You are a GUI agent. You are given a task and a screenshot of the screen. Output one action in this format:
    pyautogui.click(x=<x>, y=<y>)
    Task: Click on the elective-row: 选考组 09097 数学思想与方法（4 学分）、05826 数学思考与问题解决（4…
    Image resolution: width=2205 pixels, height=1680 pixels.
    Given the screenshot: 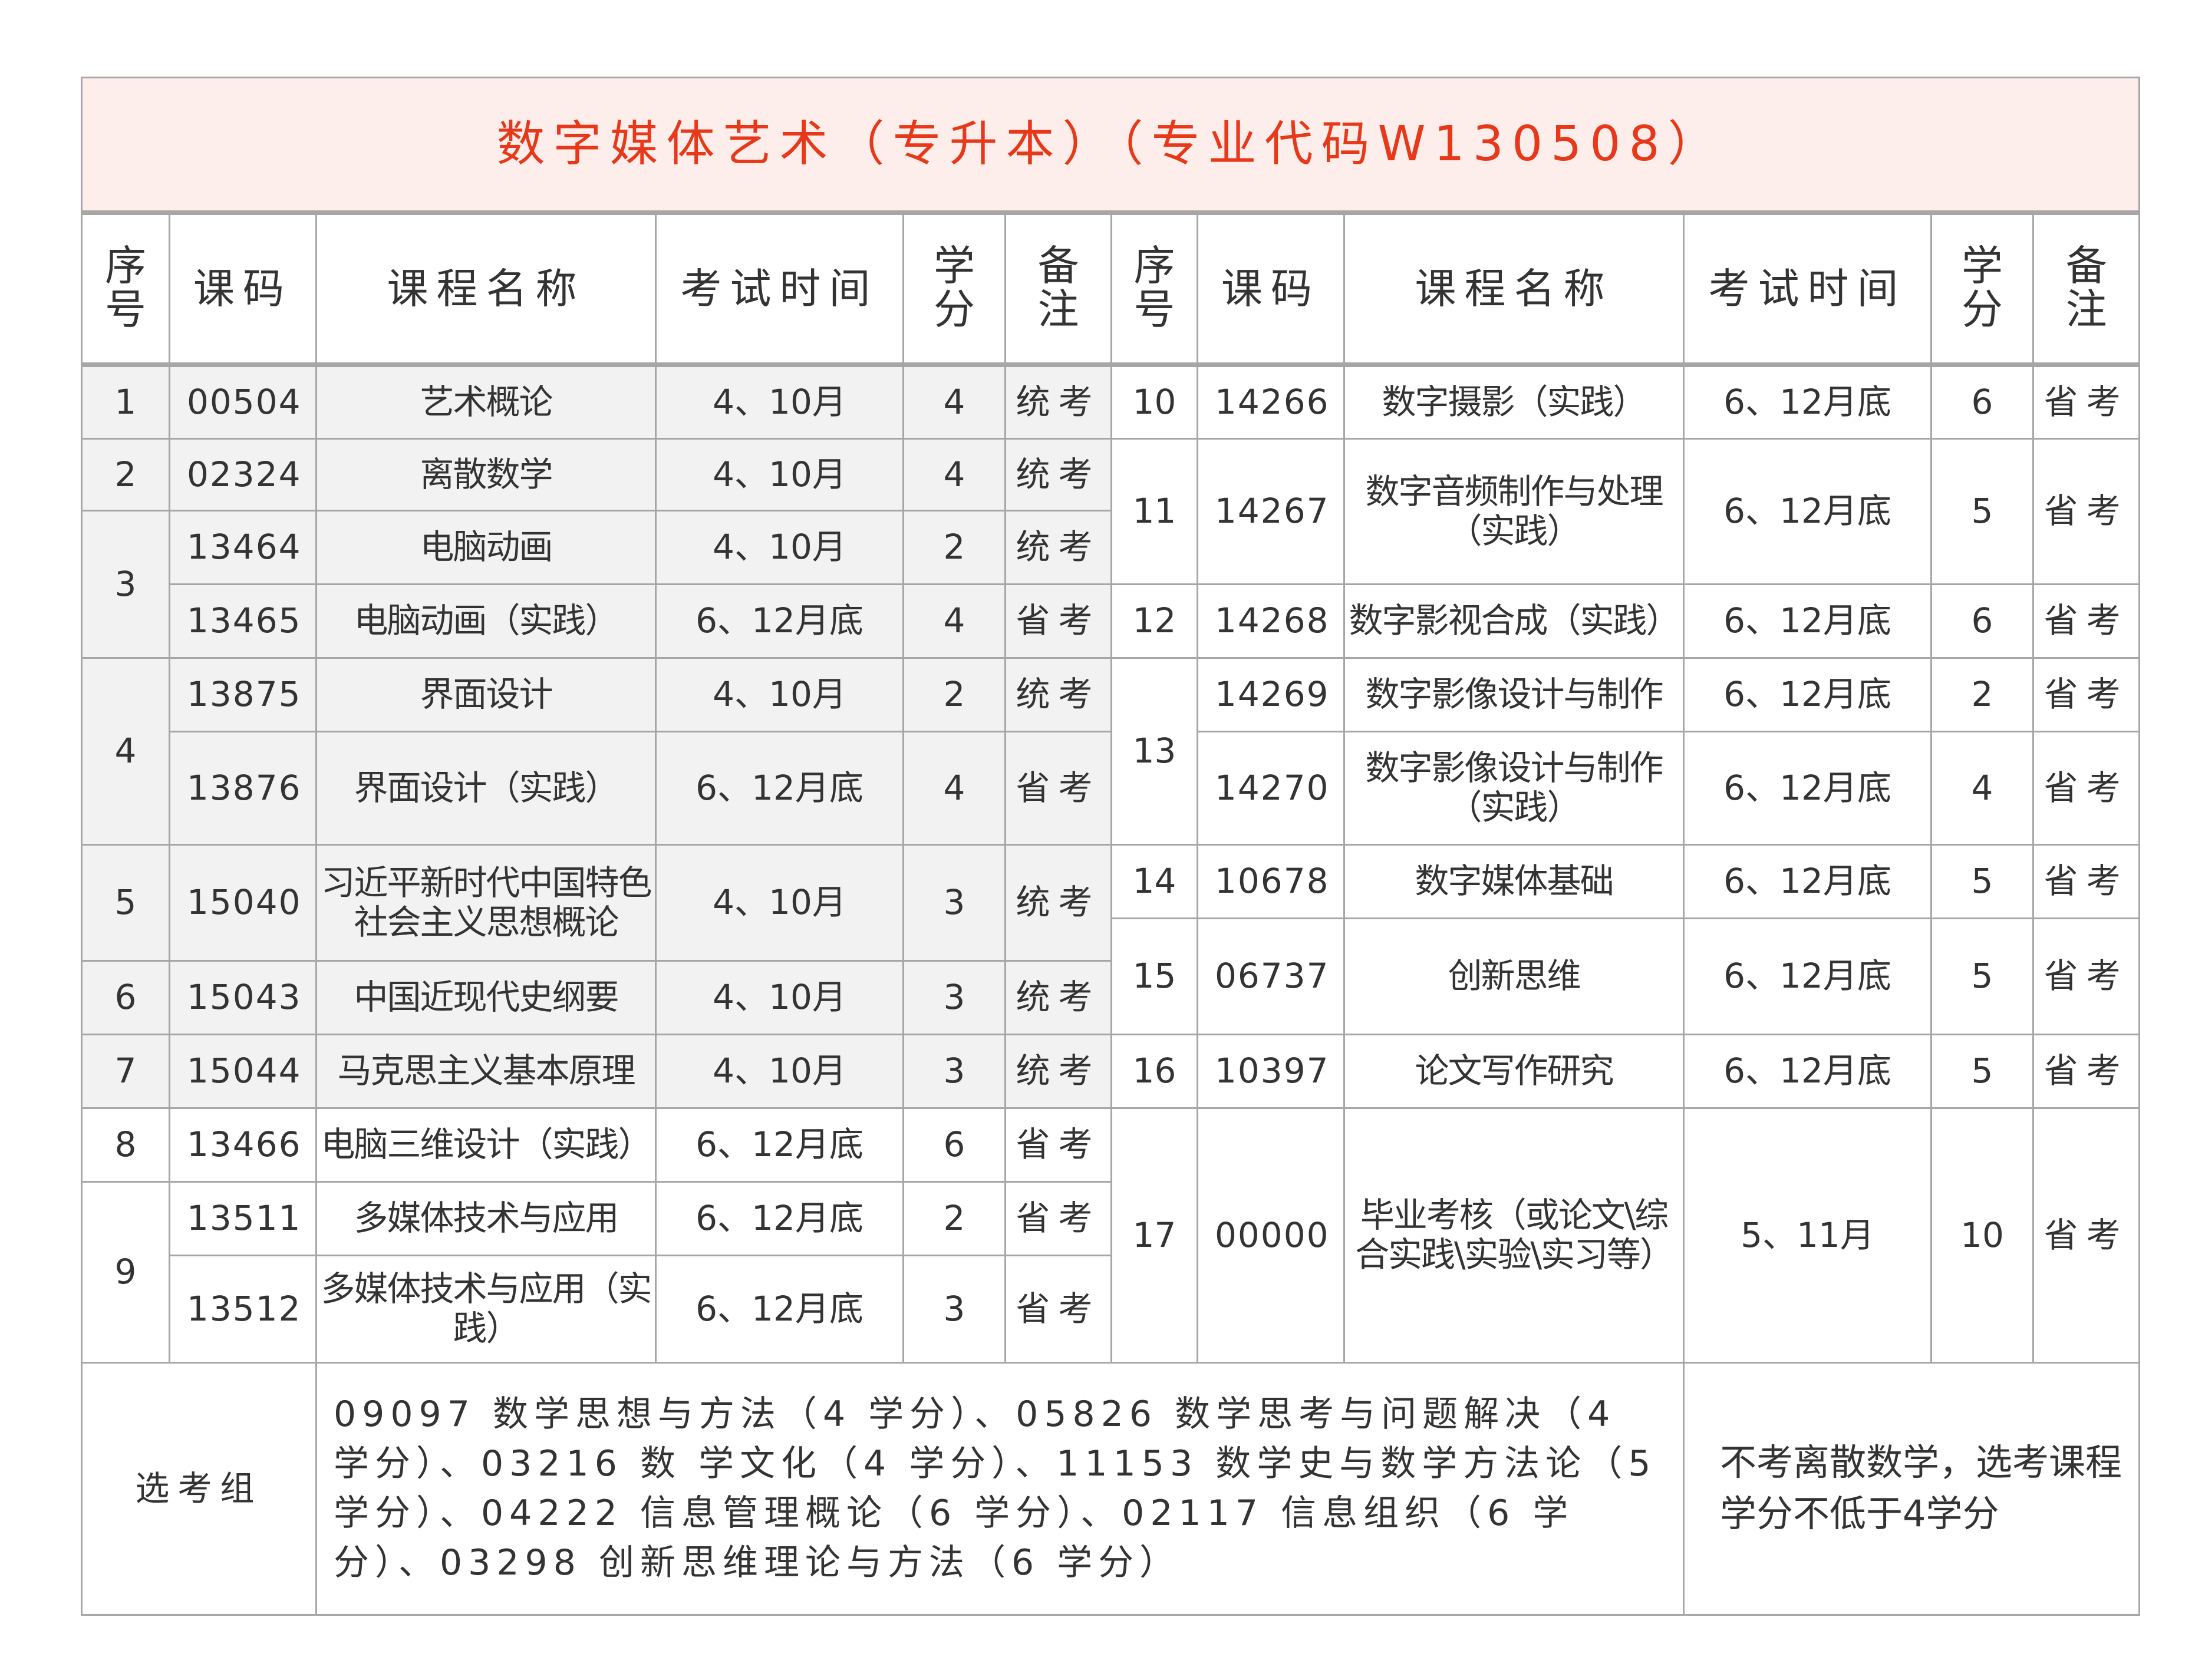 What is the action you would take?
    pyautogui.click(x=1111, y=1489)
    